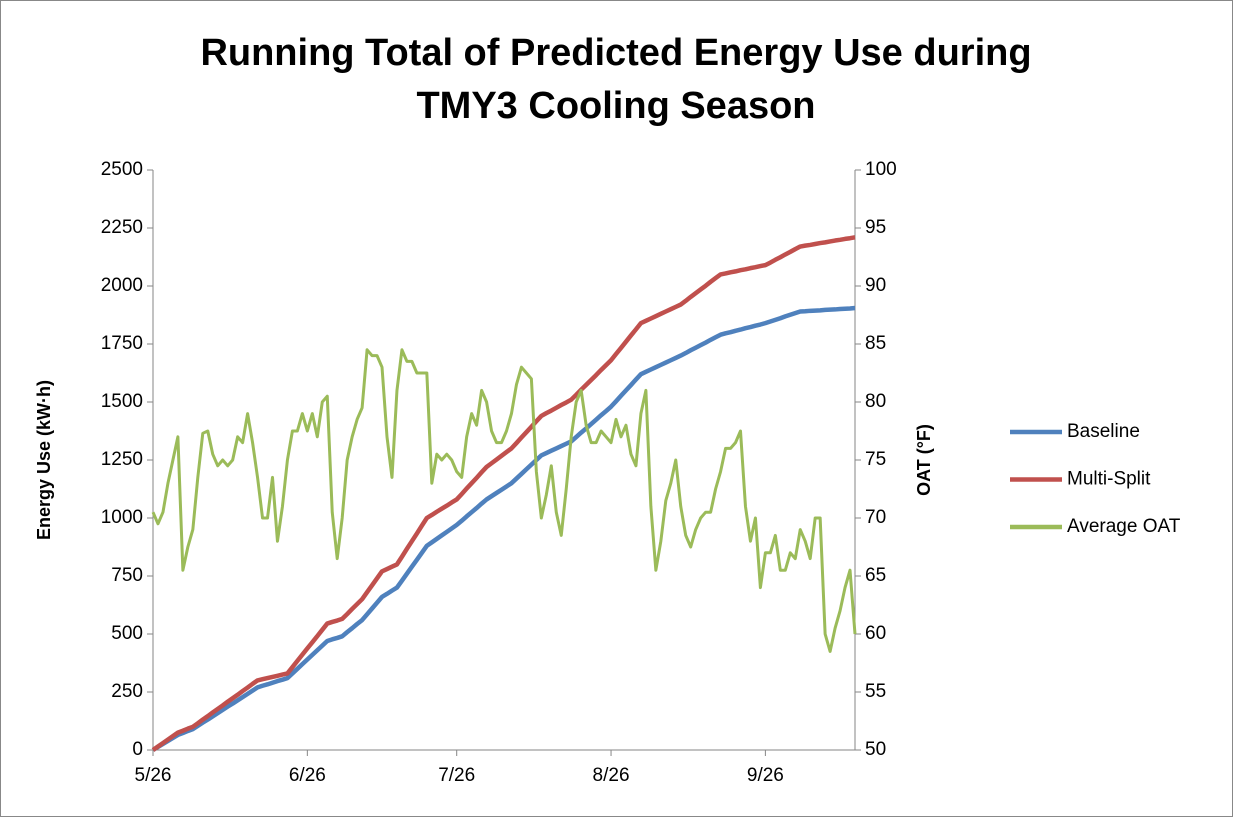  I want to click on y-tick-label: 750, so click(127, 575).